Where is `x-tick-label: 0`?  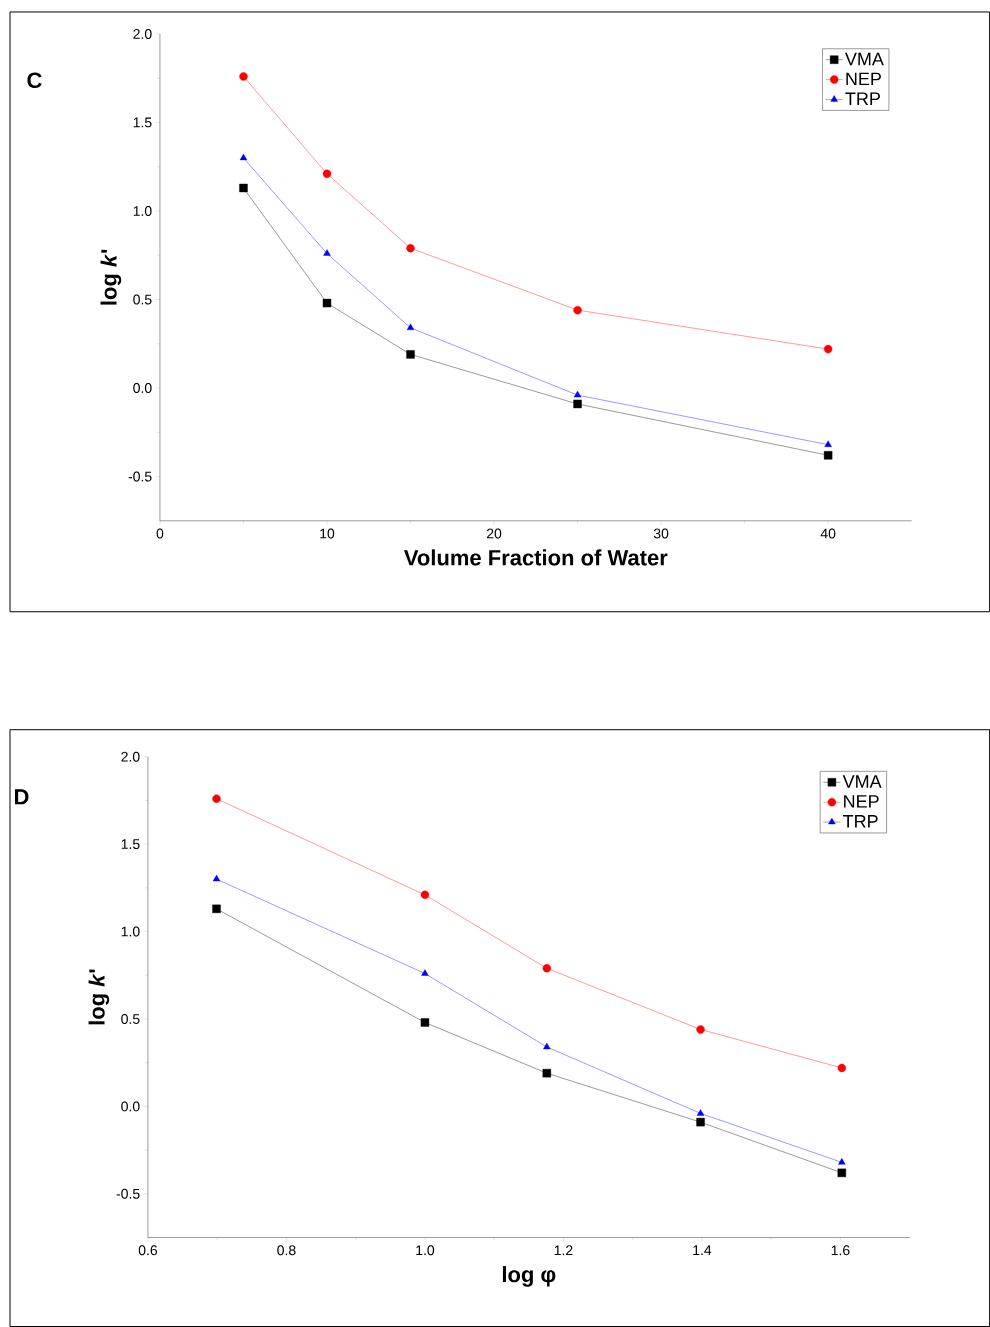 x-tick-label: 0 is located at coordinates (160, 533).